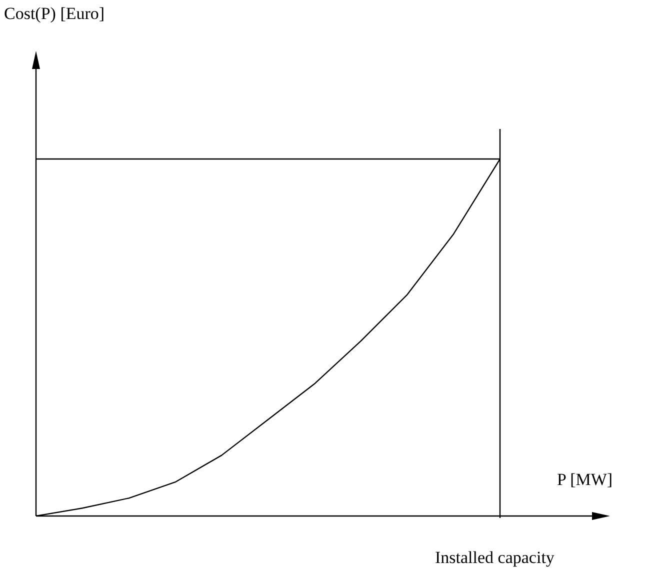 Image resolution: width=647 pixels, height=579 pixels. I want to click on text: Cost(P) [Euro], so click(54, 14).